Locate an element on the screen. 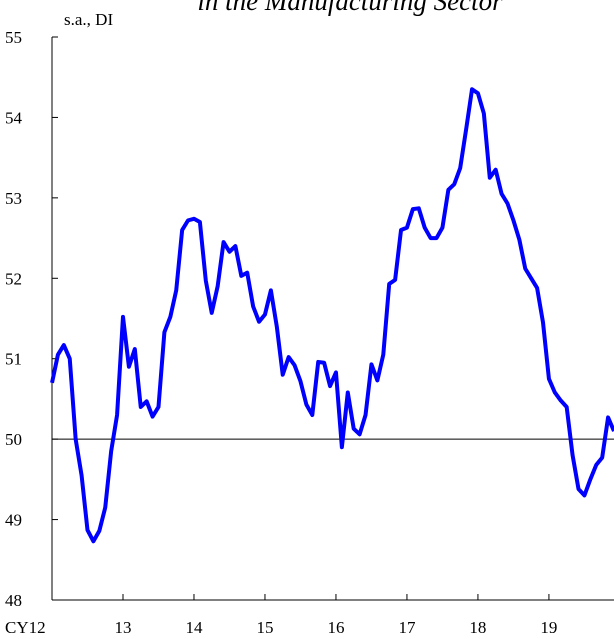  x-tick-label: 18 is located at coordinates (477, 627).